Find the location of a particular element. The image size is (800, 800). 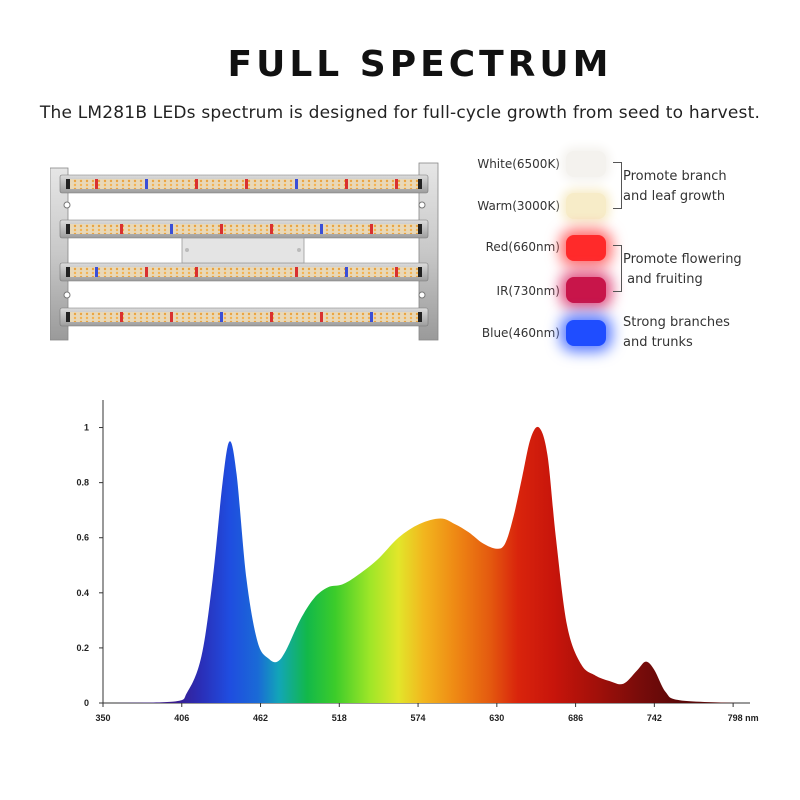

ir-led-swatch is located at coordinates (586, 290).